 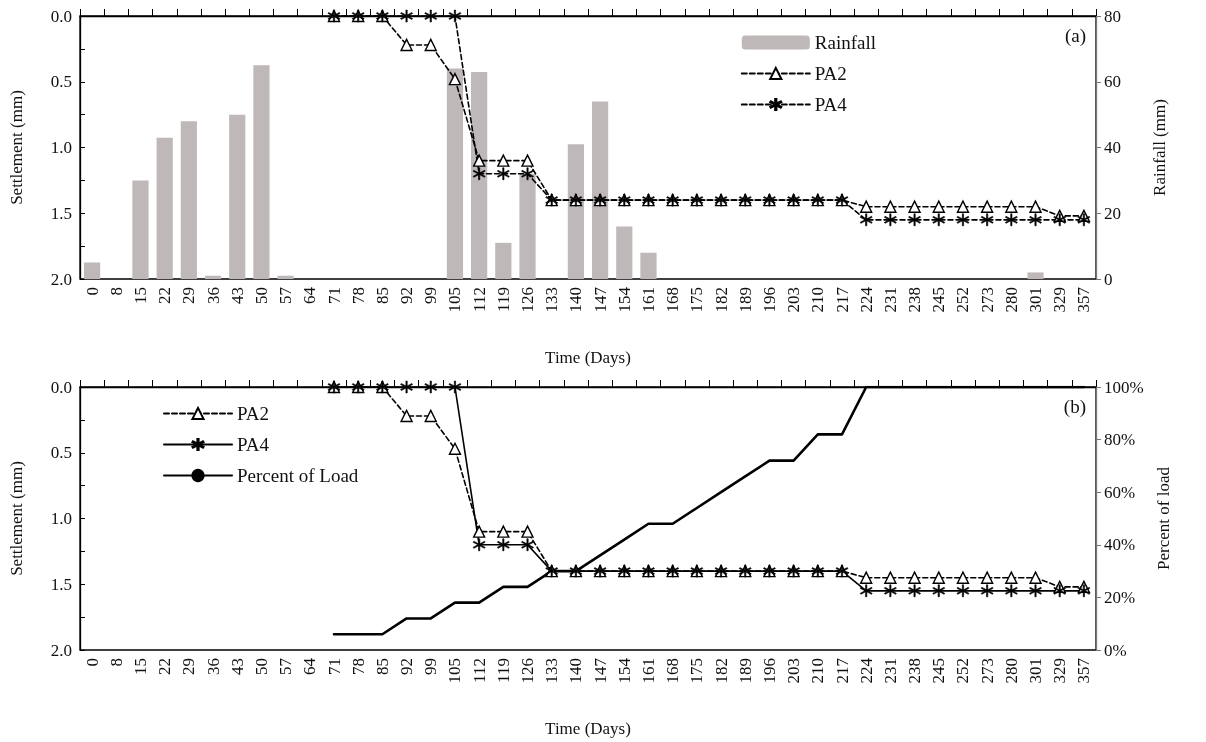 What do you see at coordinates (1112, 147) in the screenshot?
I see `y2-tick-label: 40` at bounding box center [1112, 147].